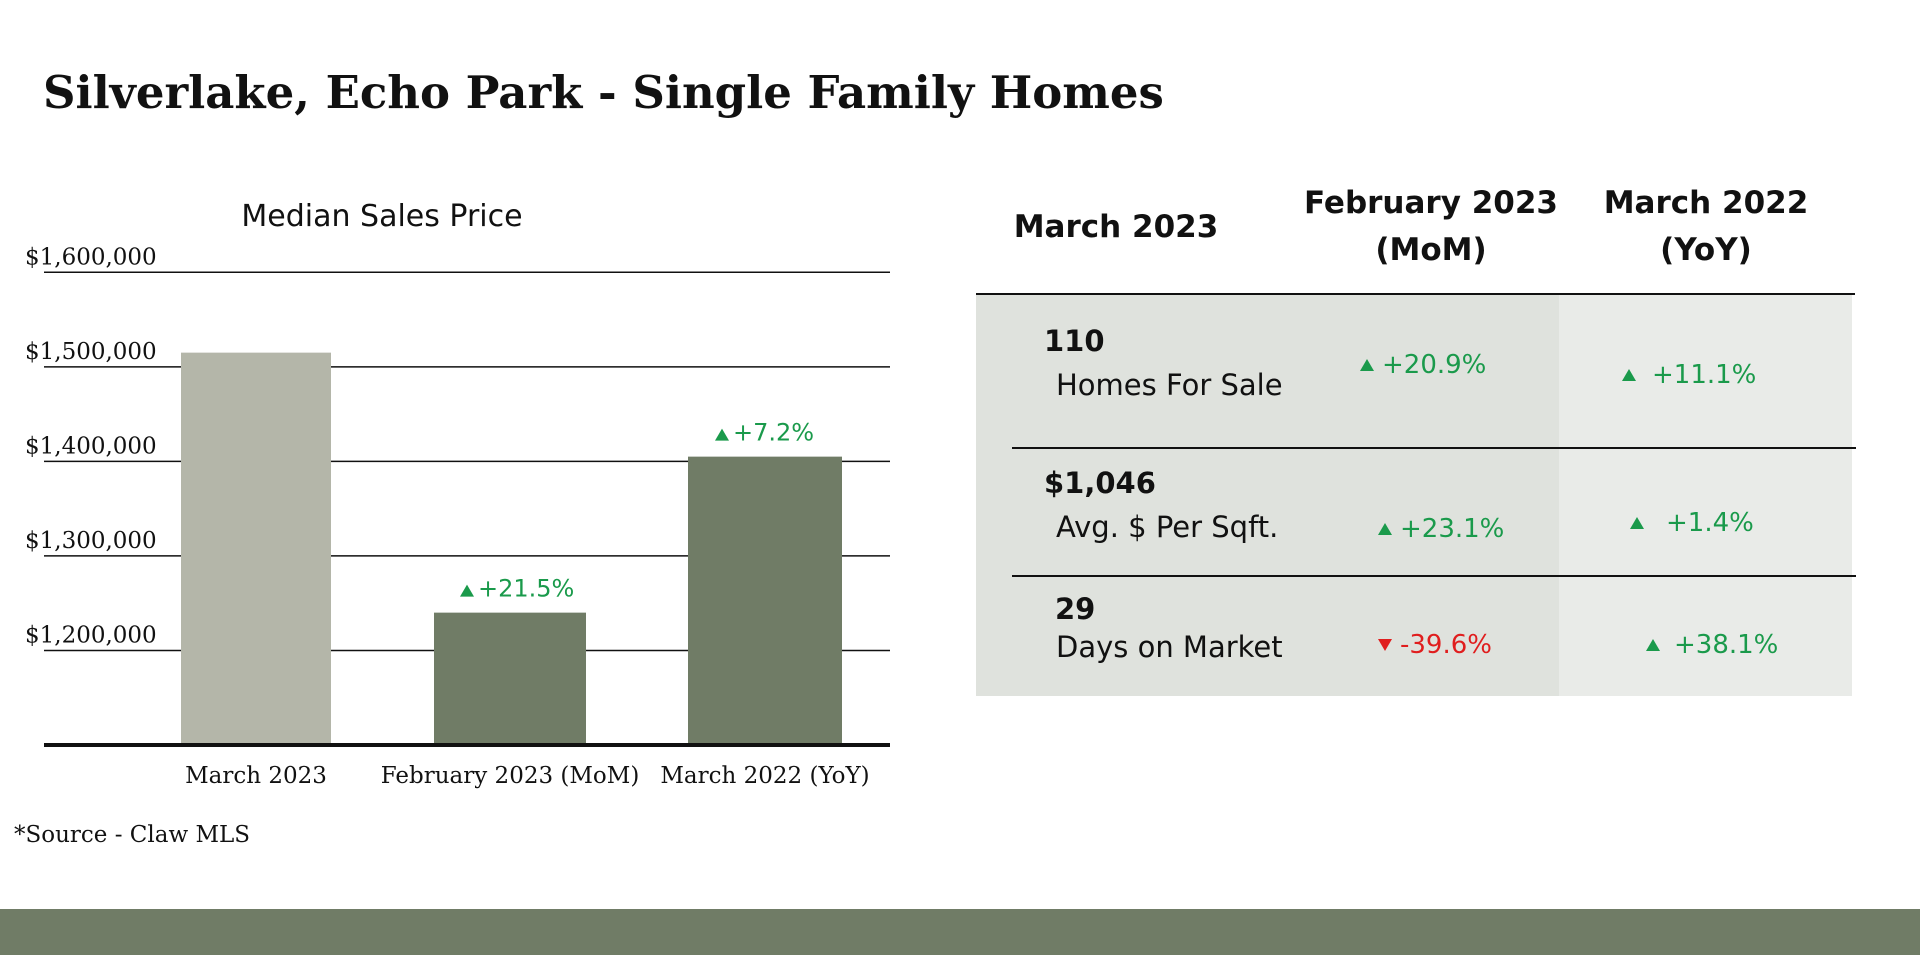 This screenshot has height=973, width=1920. What do you see at coordinates (526, 589) in the screenshot?
I see `bar-annotation: +21.5%` at bounding box center [526, 589].